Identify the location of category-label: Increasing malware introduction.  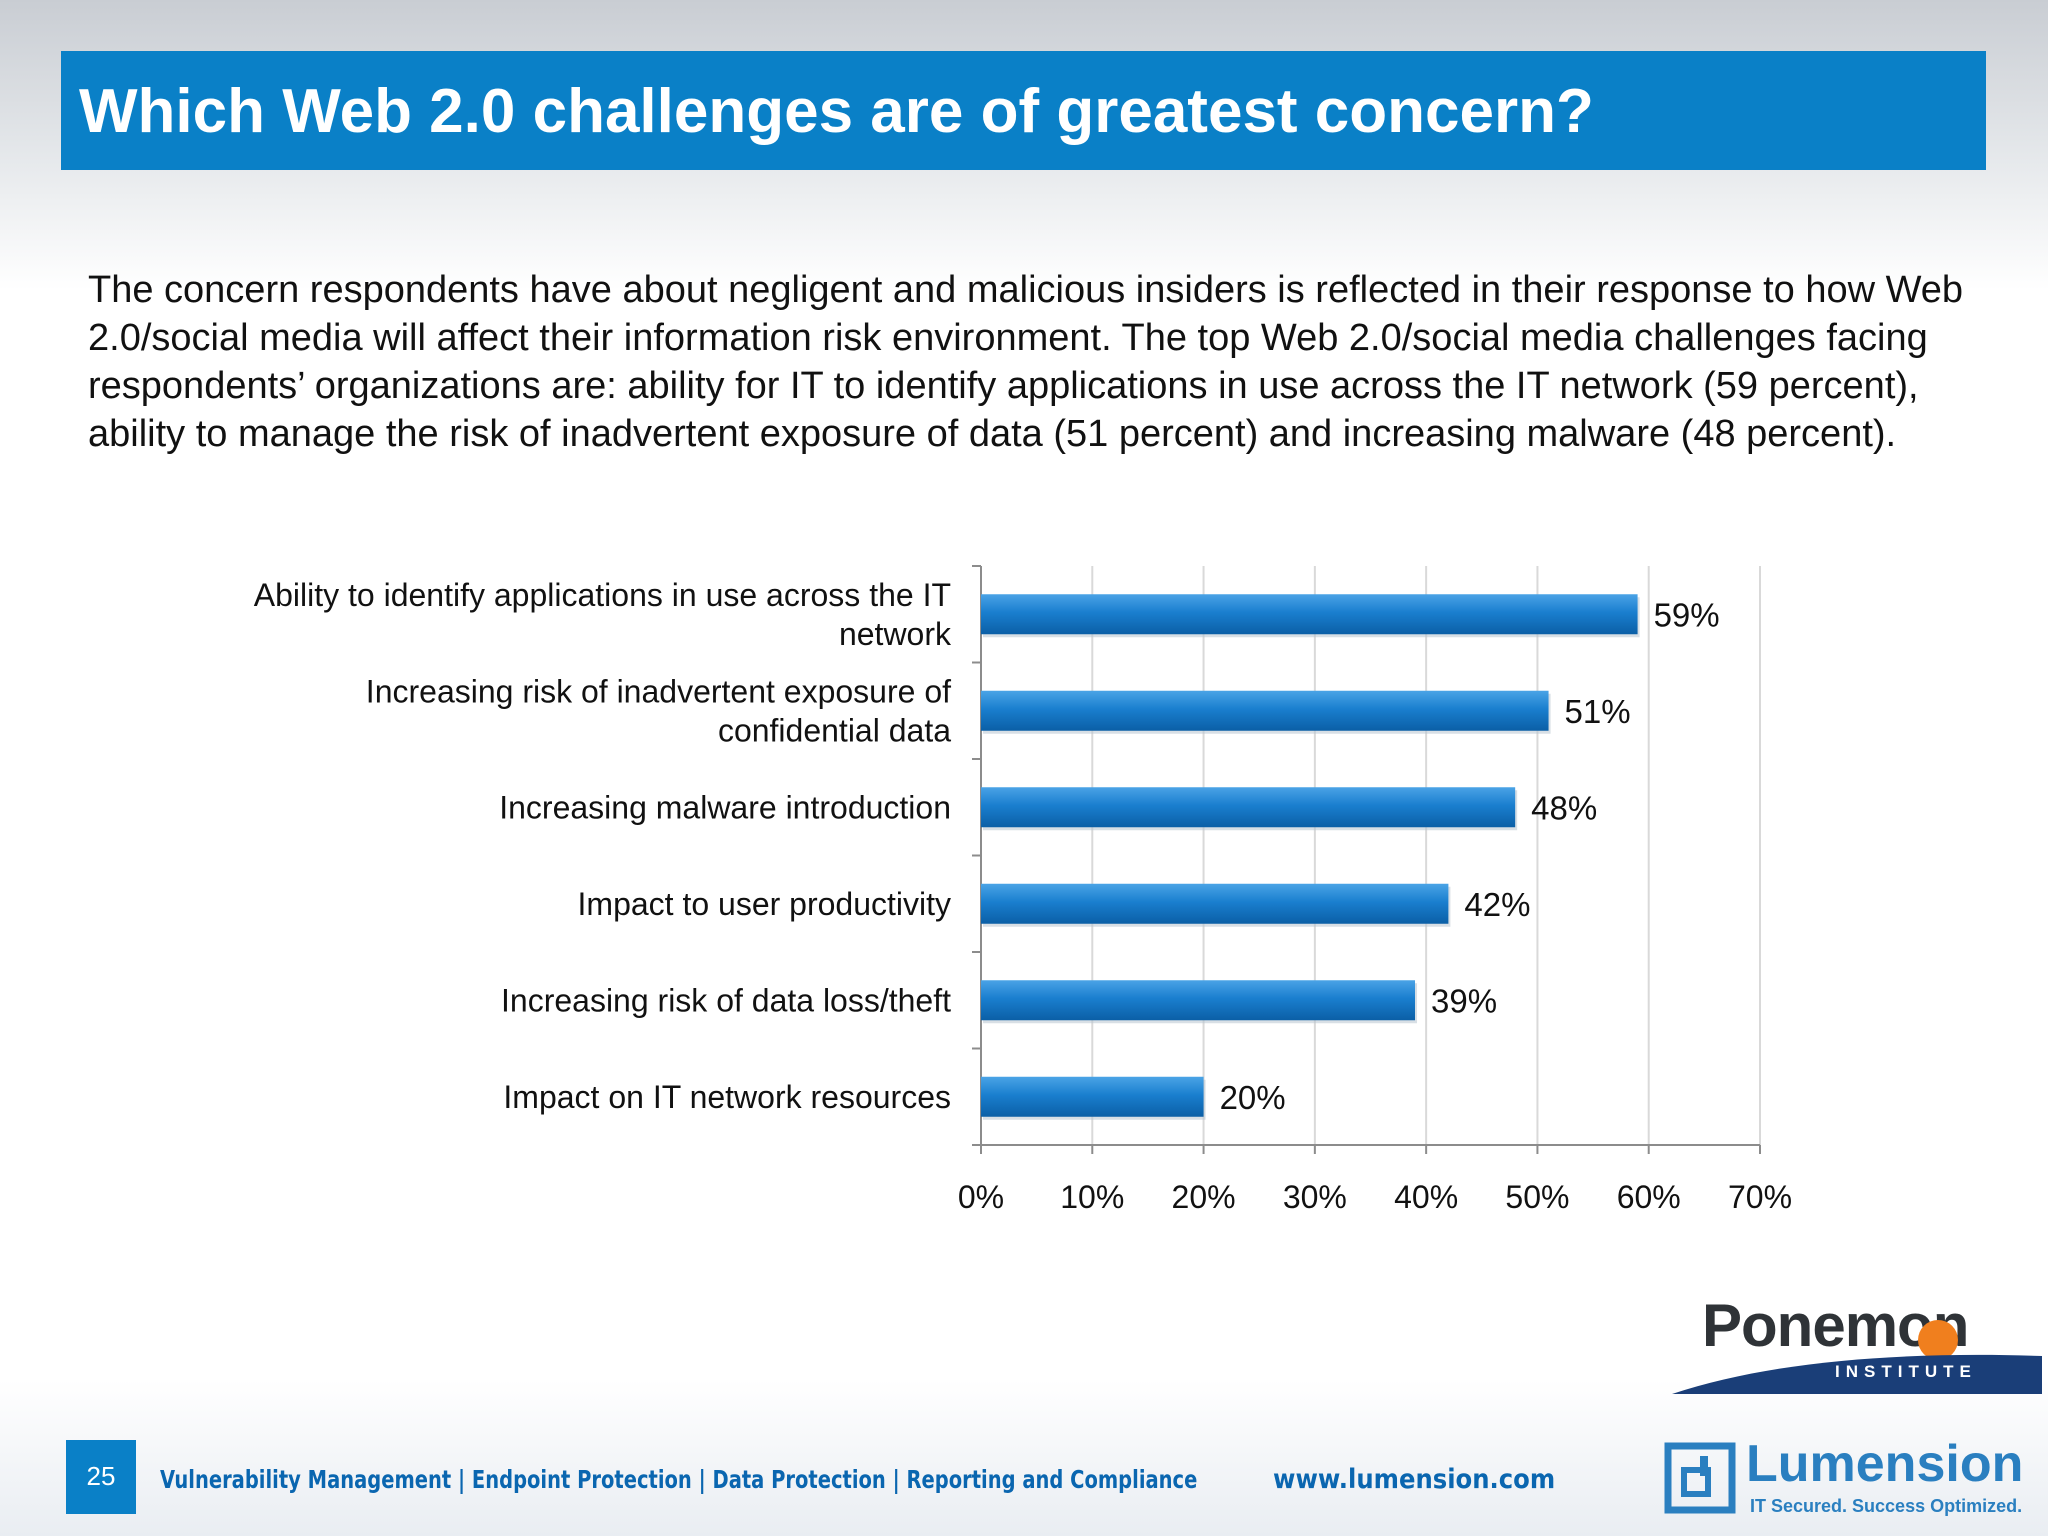
(725, 807).